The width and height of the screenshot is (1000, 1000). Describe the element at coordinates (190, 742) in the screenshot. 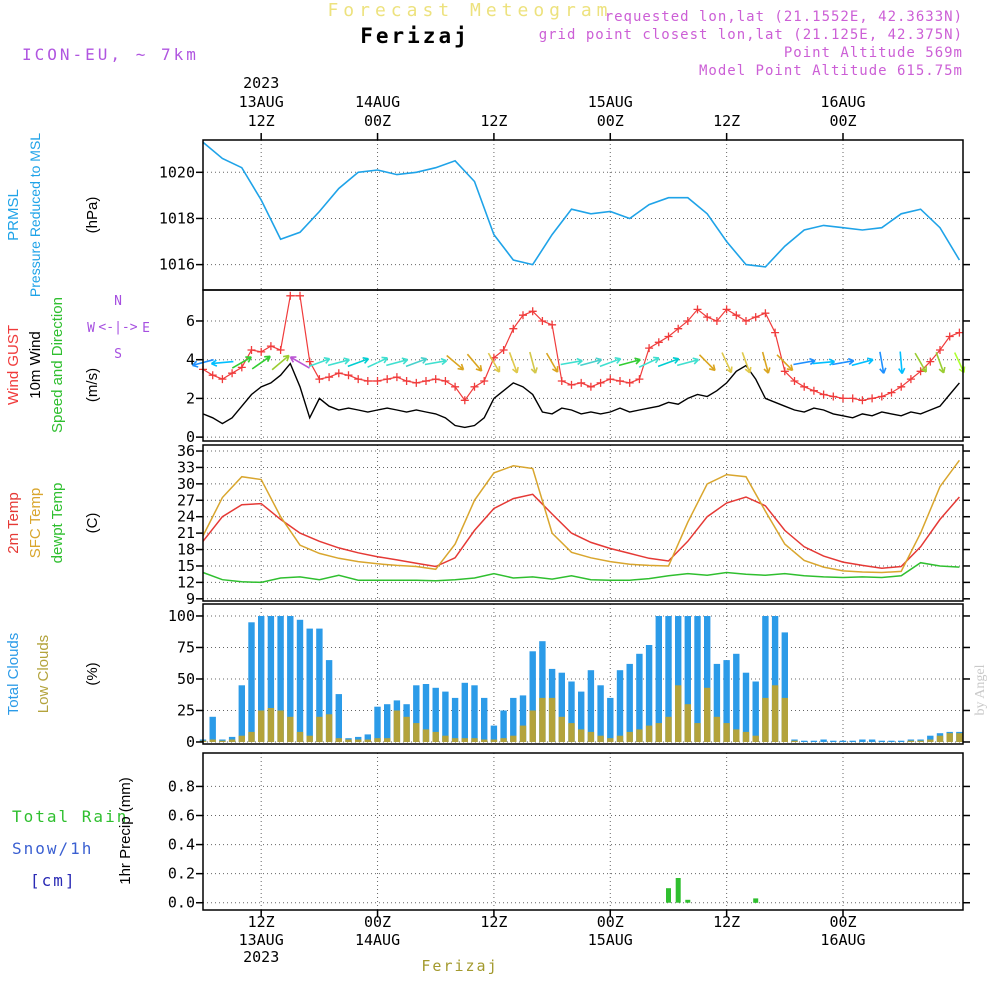

I see `y-tick-label: 0` at that location.